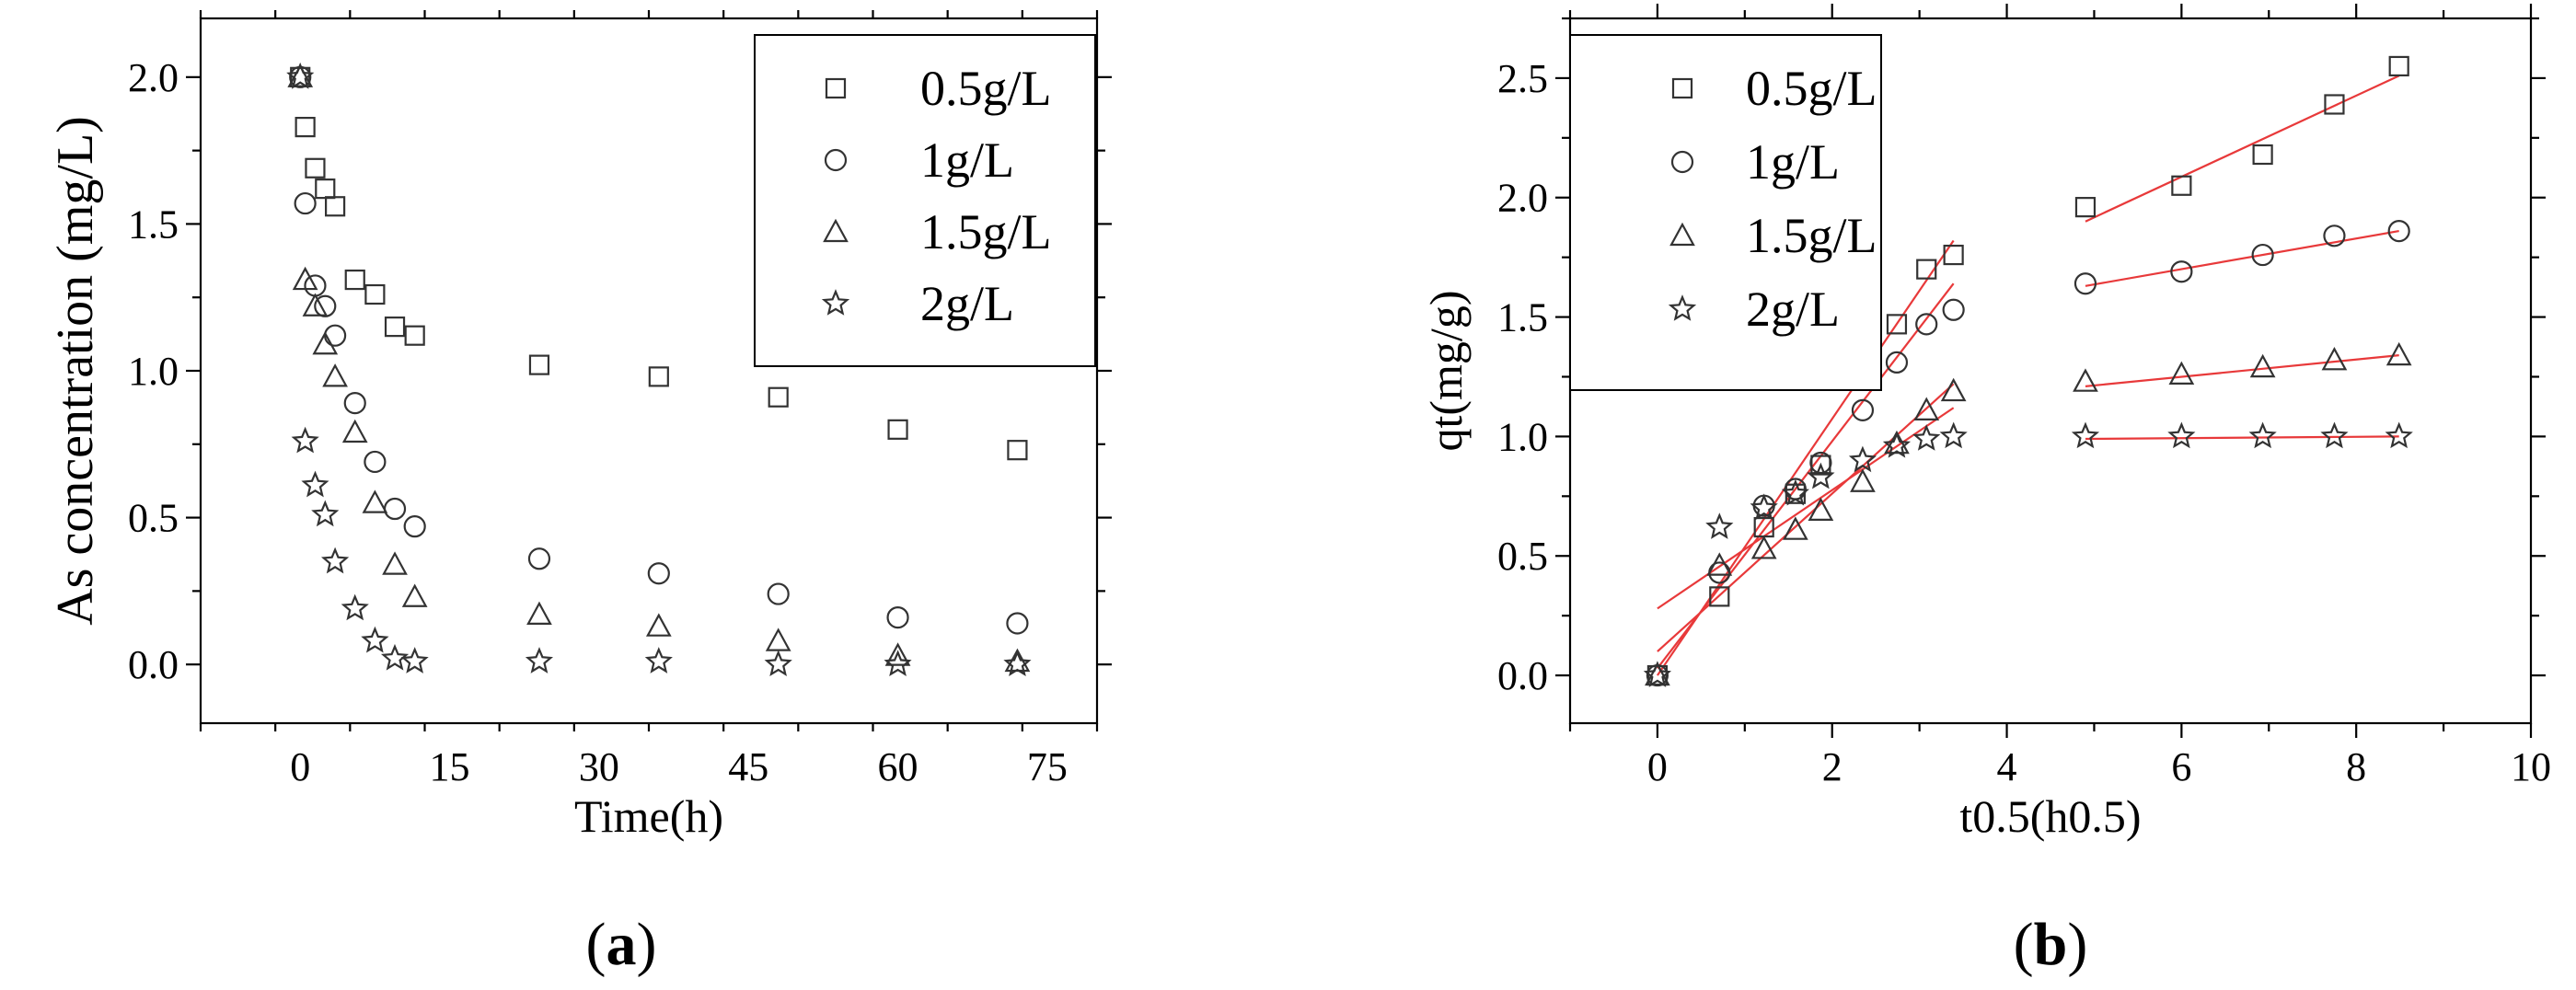 This screenshot has height=990, width=2576. Describe the element at coordinates (1658, 766) in the screenshot. I see `x-tick-label: 0` at that location.